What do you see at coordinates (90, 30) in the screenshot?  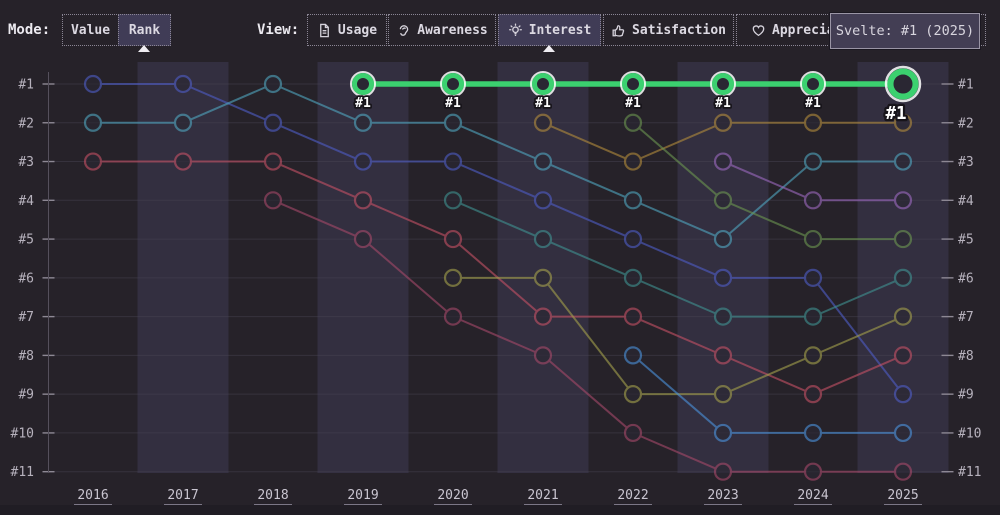 I see `mode-value-button: Value` at bounding box center [90, 30].